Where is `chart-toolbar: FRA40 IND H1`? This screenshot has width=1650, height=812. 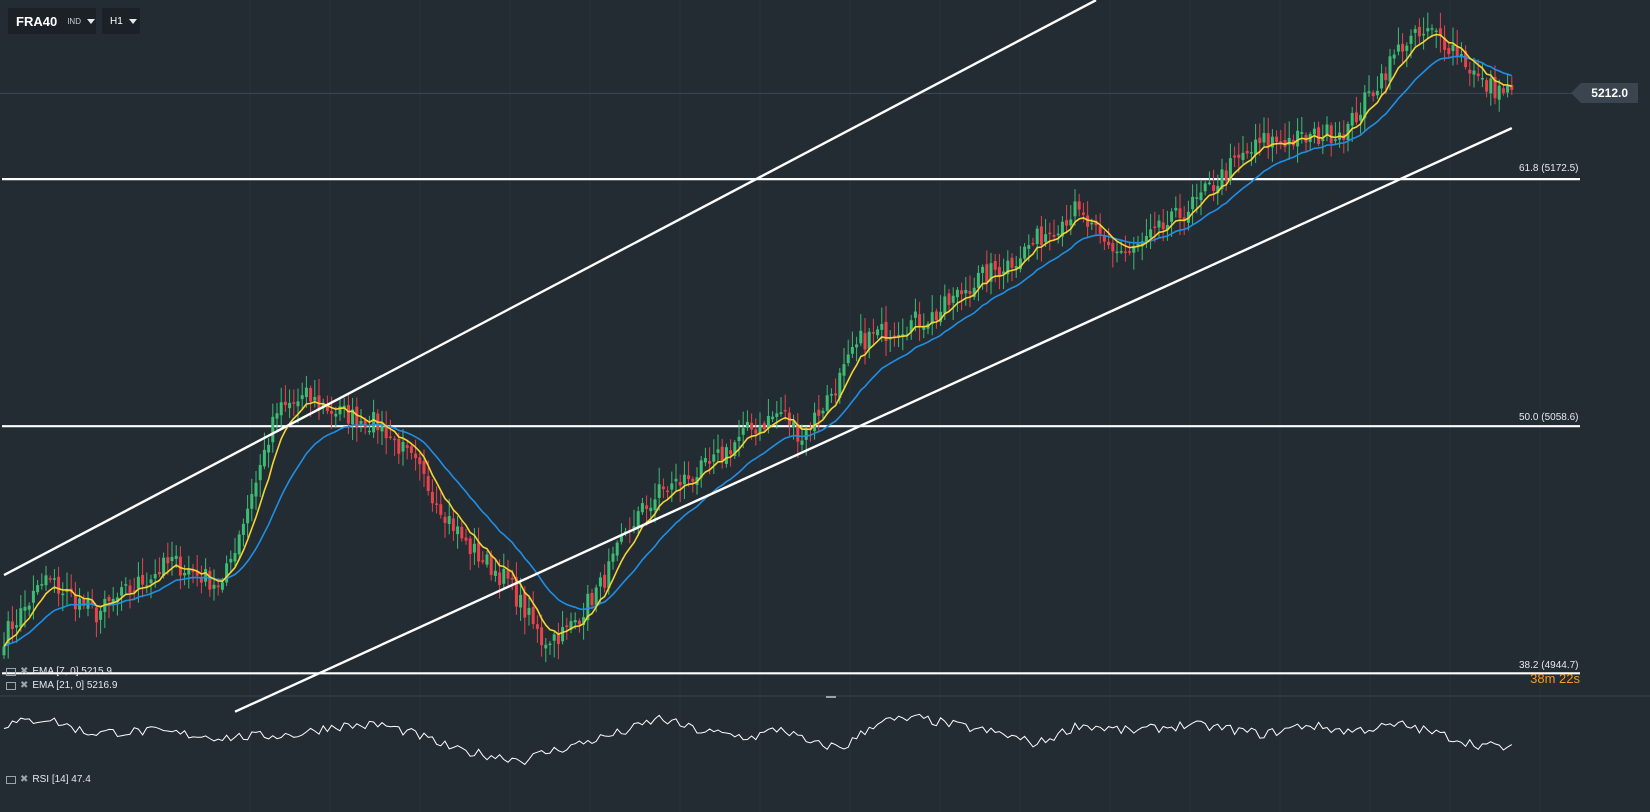 chart-toolbar: FRA40 IND H1 is located at coordinates (74, 21).